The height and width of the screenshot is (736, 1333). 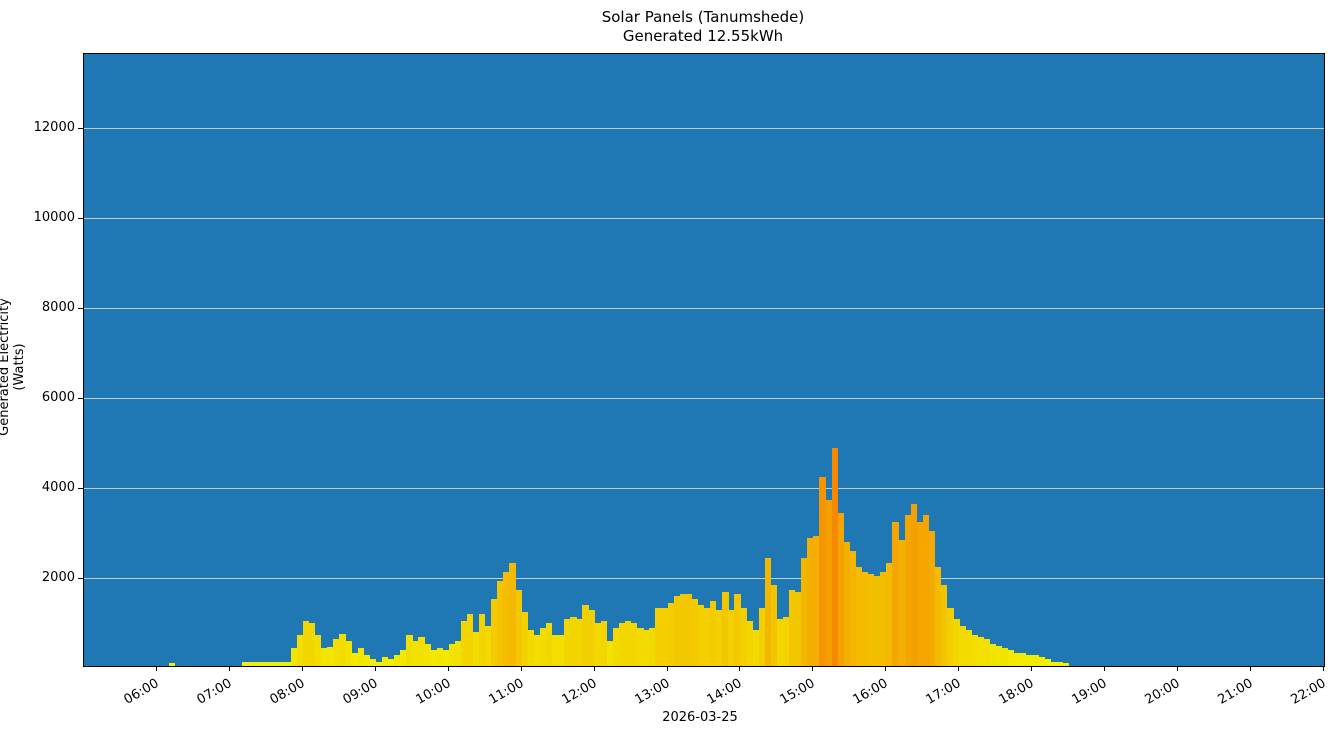 I want to click on y-tick-label: 10000, so click(x=54, y=218).